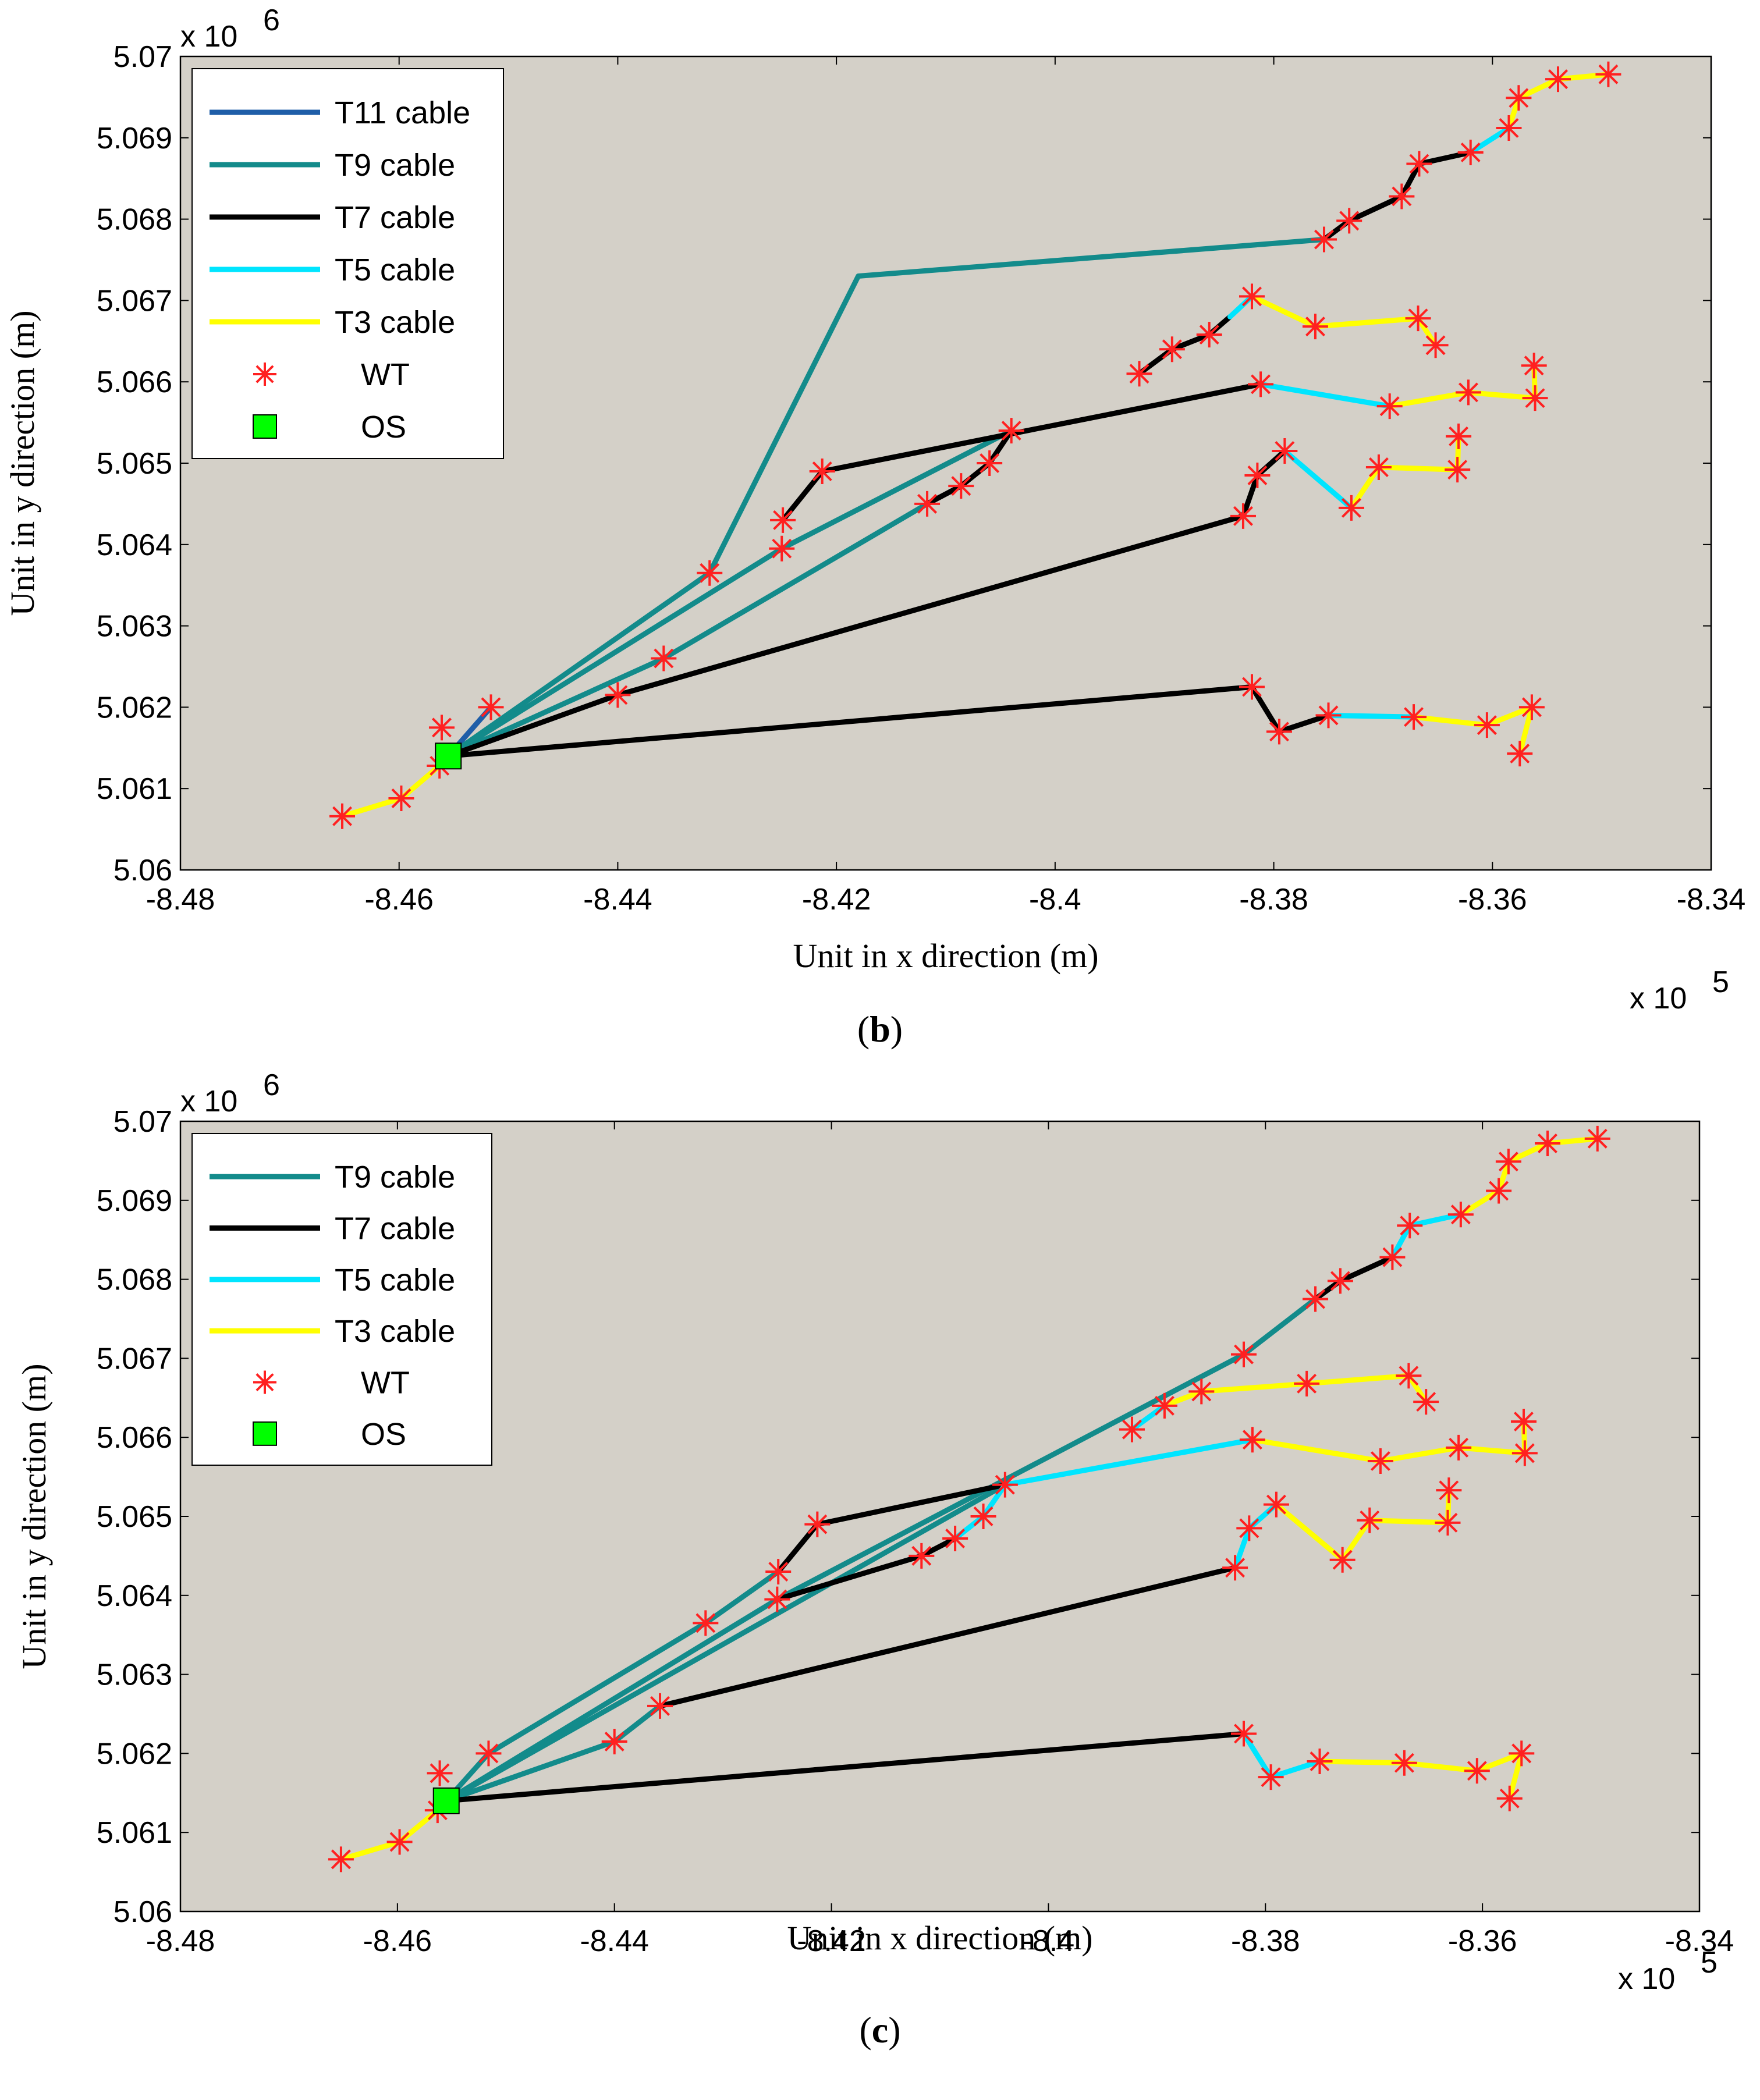 The width and height of the screenshot is (1760, 2100). What do you see at coordinates (879, 2030) in the screenshot?
I see `panel-label: (c)` at bounding box center [879, 2030].